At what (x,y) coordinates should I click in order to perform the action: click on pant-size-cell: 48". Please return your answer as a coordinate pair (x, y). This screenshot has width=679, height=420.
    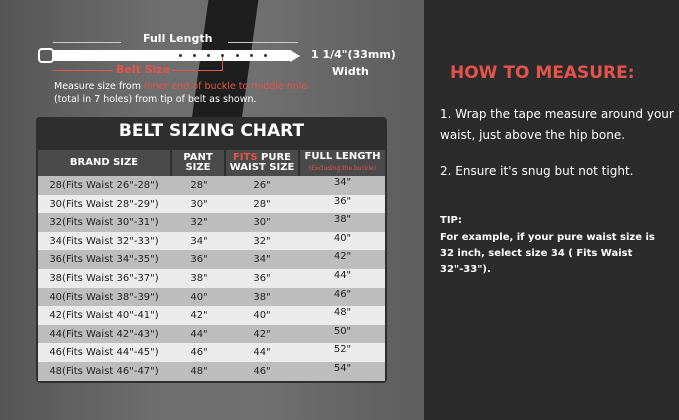
    Looking at the image, I should click on (199, 371).